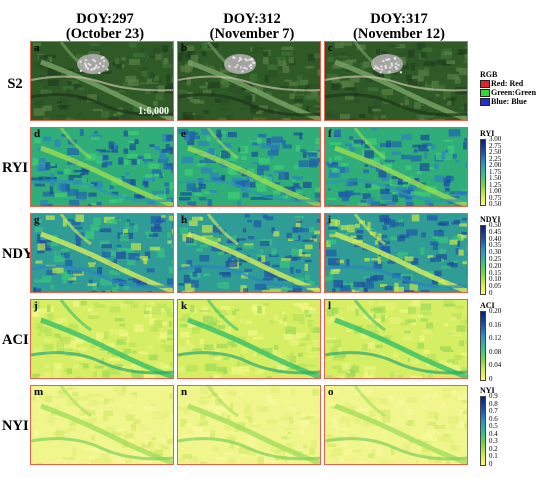 This screenshot has width=550, height=478. I want to click on panel-j: j, so click(102, 339).